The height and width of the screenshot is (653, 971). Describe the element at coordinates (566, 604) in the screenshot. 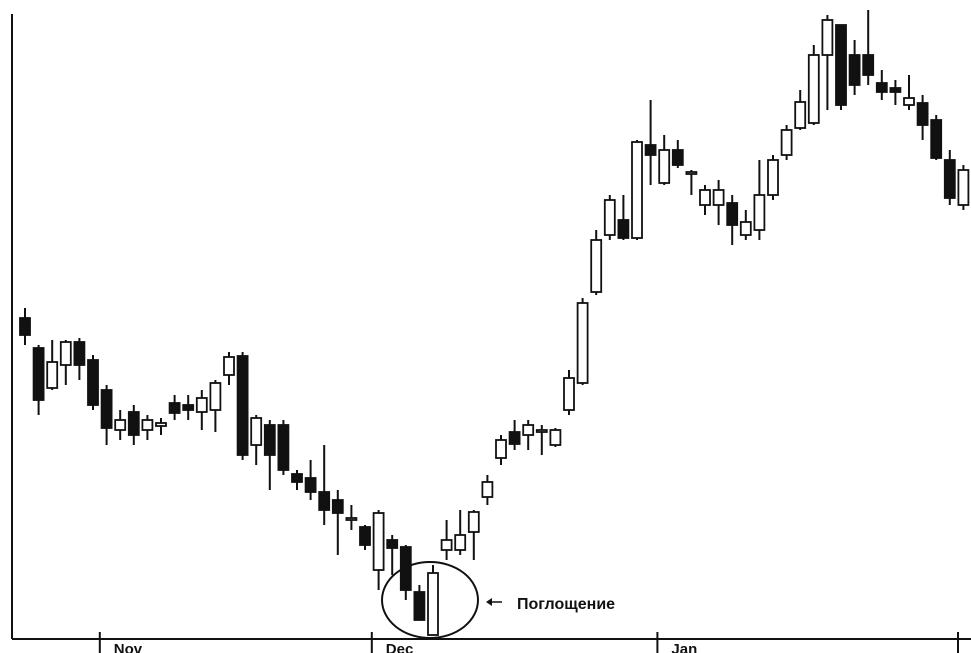

I see `annotation: Поглощение` at that location.